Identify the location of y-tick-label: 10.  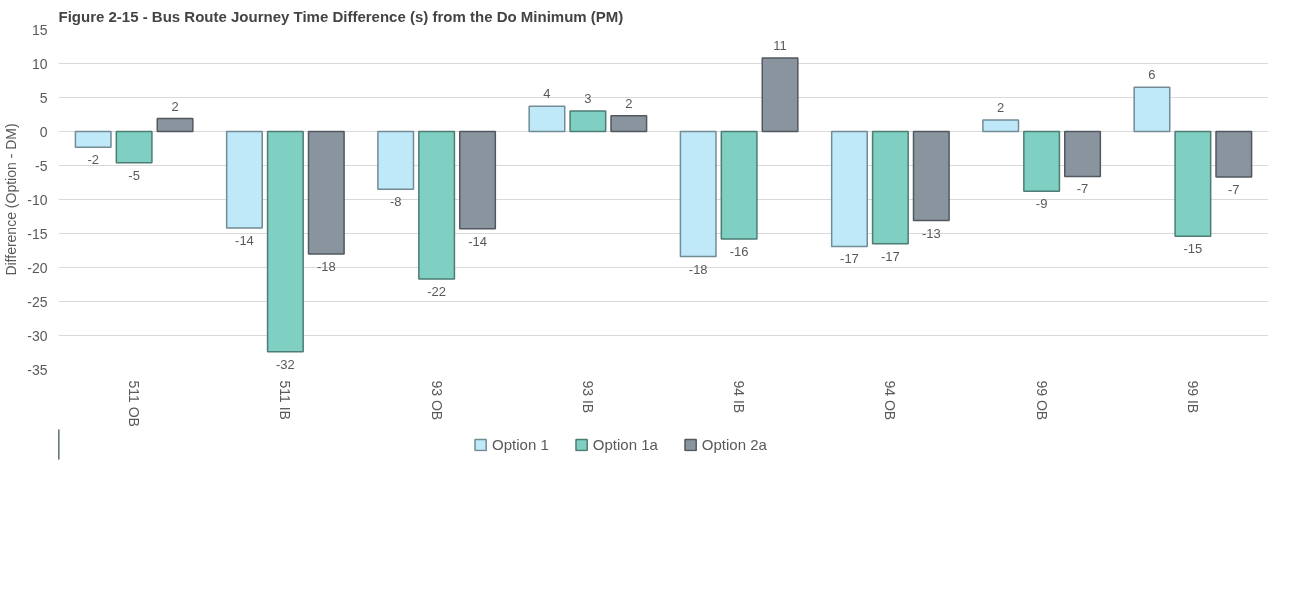
(39, 63).